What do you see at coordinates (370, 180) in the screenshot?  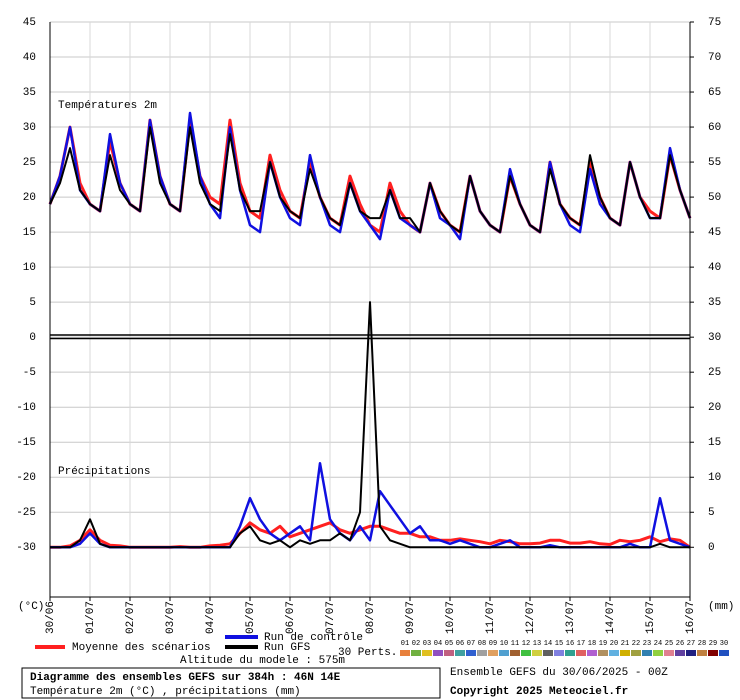 I see `temperature-line` at bounding box center [370, 180].